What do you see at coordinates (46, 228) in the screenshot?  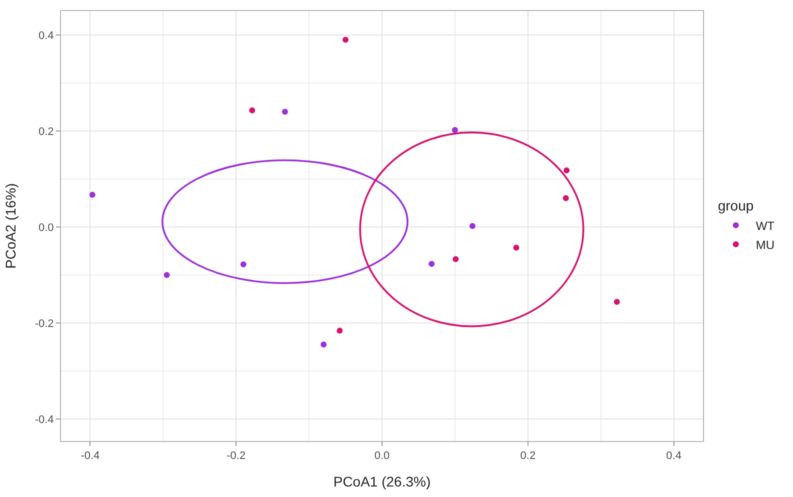 I see `y-tick-label: 0.0` at bounding box center [46, 228].